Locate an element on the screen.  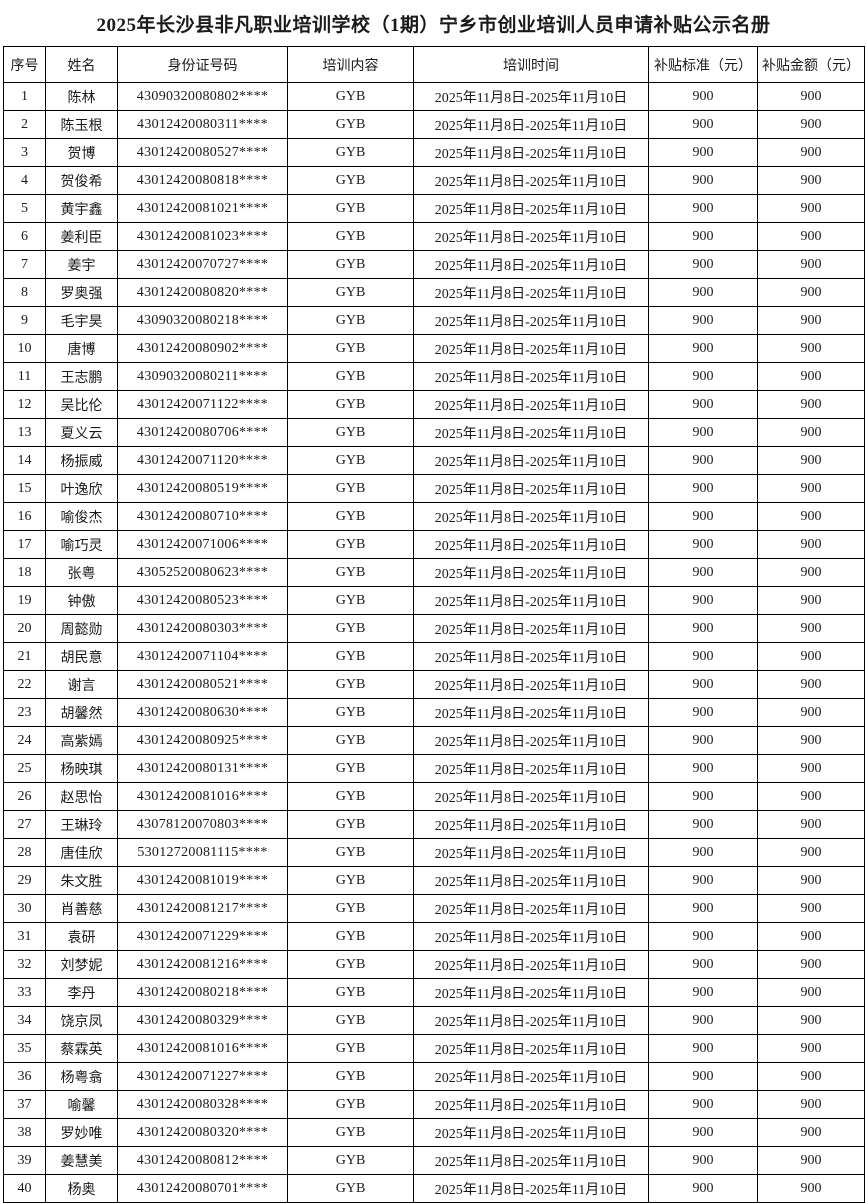
cell-name: 朱文胜 is located at coordinates (81, 880).